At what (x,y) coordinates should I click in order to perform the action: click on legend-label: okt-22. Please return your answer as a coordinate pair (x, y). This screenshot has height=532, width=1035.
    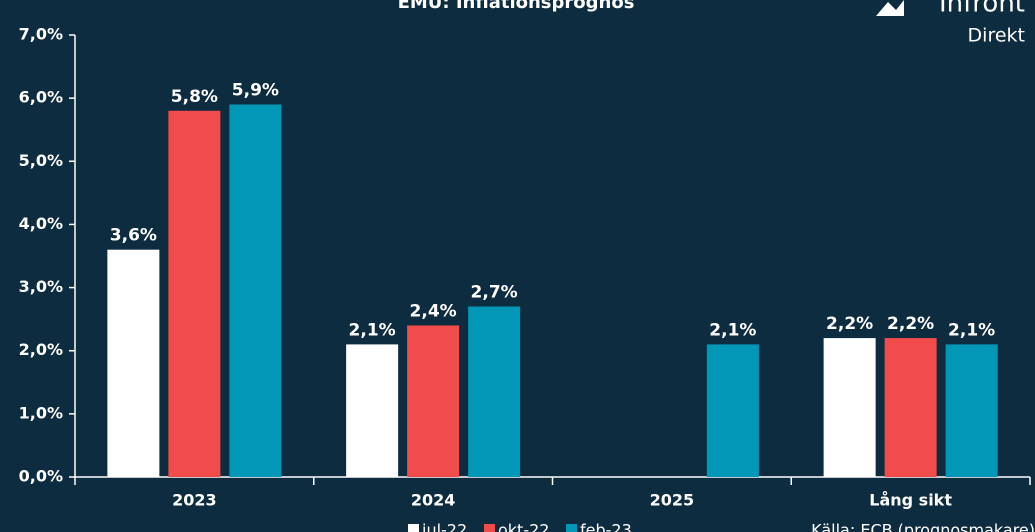
    Looking at the image, I should click on (523, 526).